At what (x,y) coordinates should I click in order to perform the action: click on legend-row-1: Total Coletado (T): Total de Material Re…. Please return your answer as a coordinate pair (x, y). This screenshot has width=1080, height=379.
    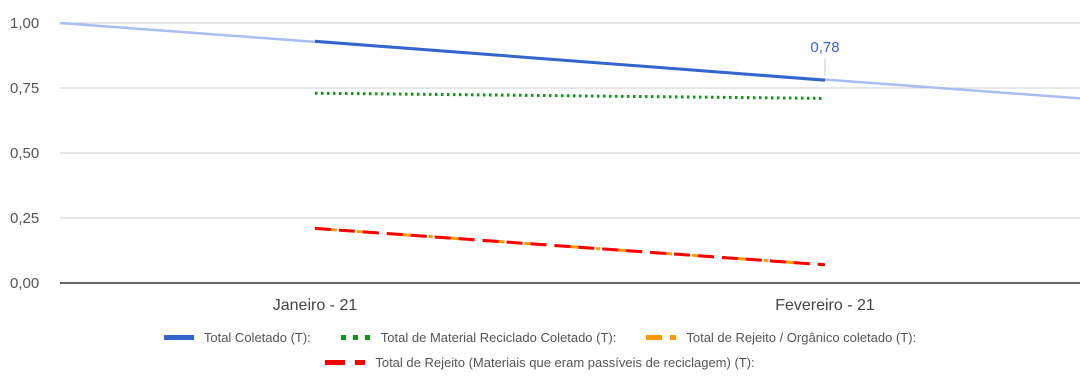
    Looking at the image, I should click on (540, 337).